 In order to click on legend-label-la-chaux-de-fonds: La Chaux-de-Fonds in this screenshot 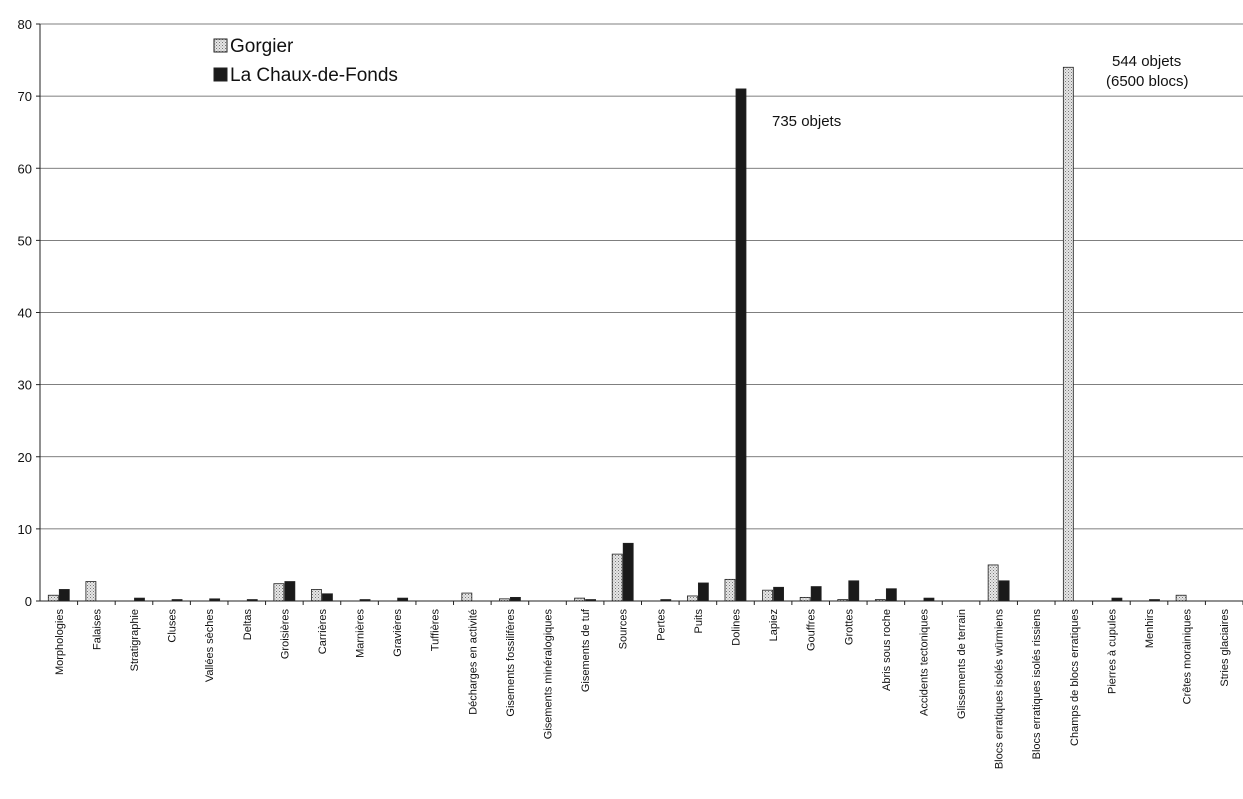, I will do `click(314, 75)`.